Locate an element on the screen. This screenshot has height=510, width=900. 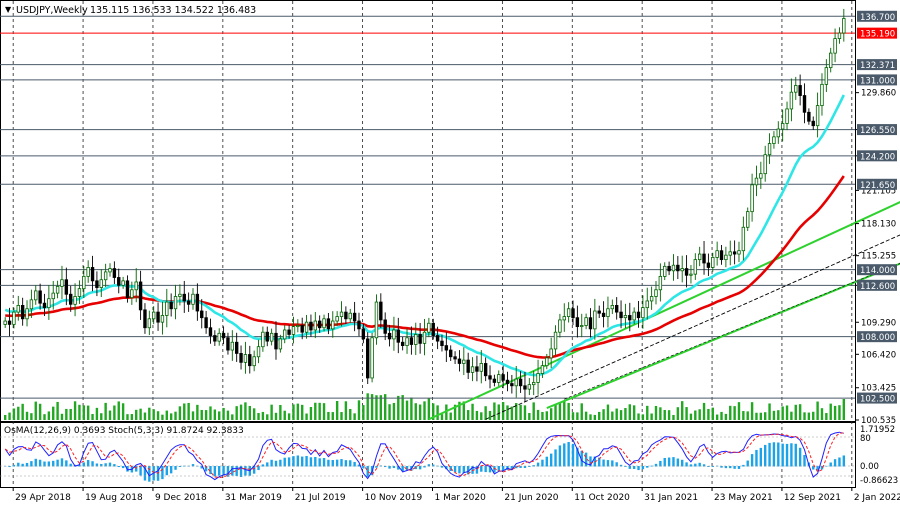
header-menu-arrow-icon: ▼ is located at coordinates (8, 9).